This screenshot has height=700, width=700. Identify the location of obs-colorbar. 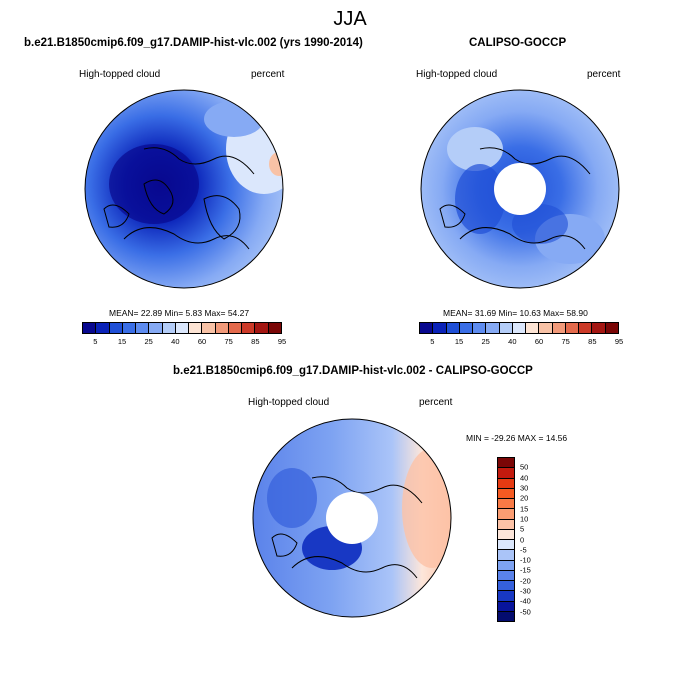
(519, 328).